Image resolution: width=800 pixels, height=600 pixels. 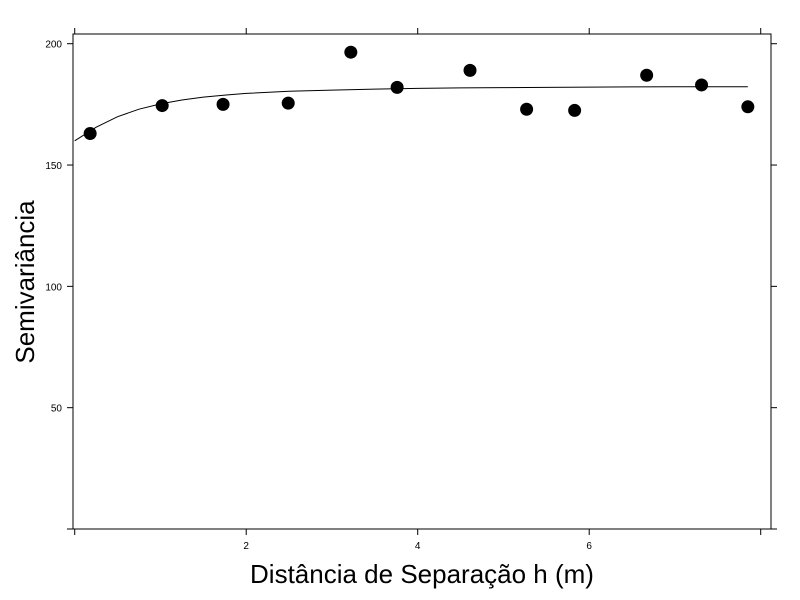 I want to click on data-points, so click(x=419, y=92).